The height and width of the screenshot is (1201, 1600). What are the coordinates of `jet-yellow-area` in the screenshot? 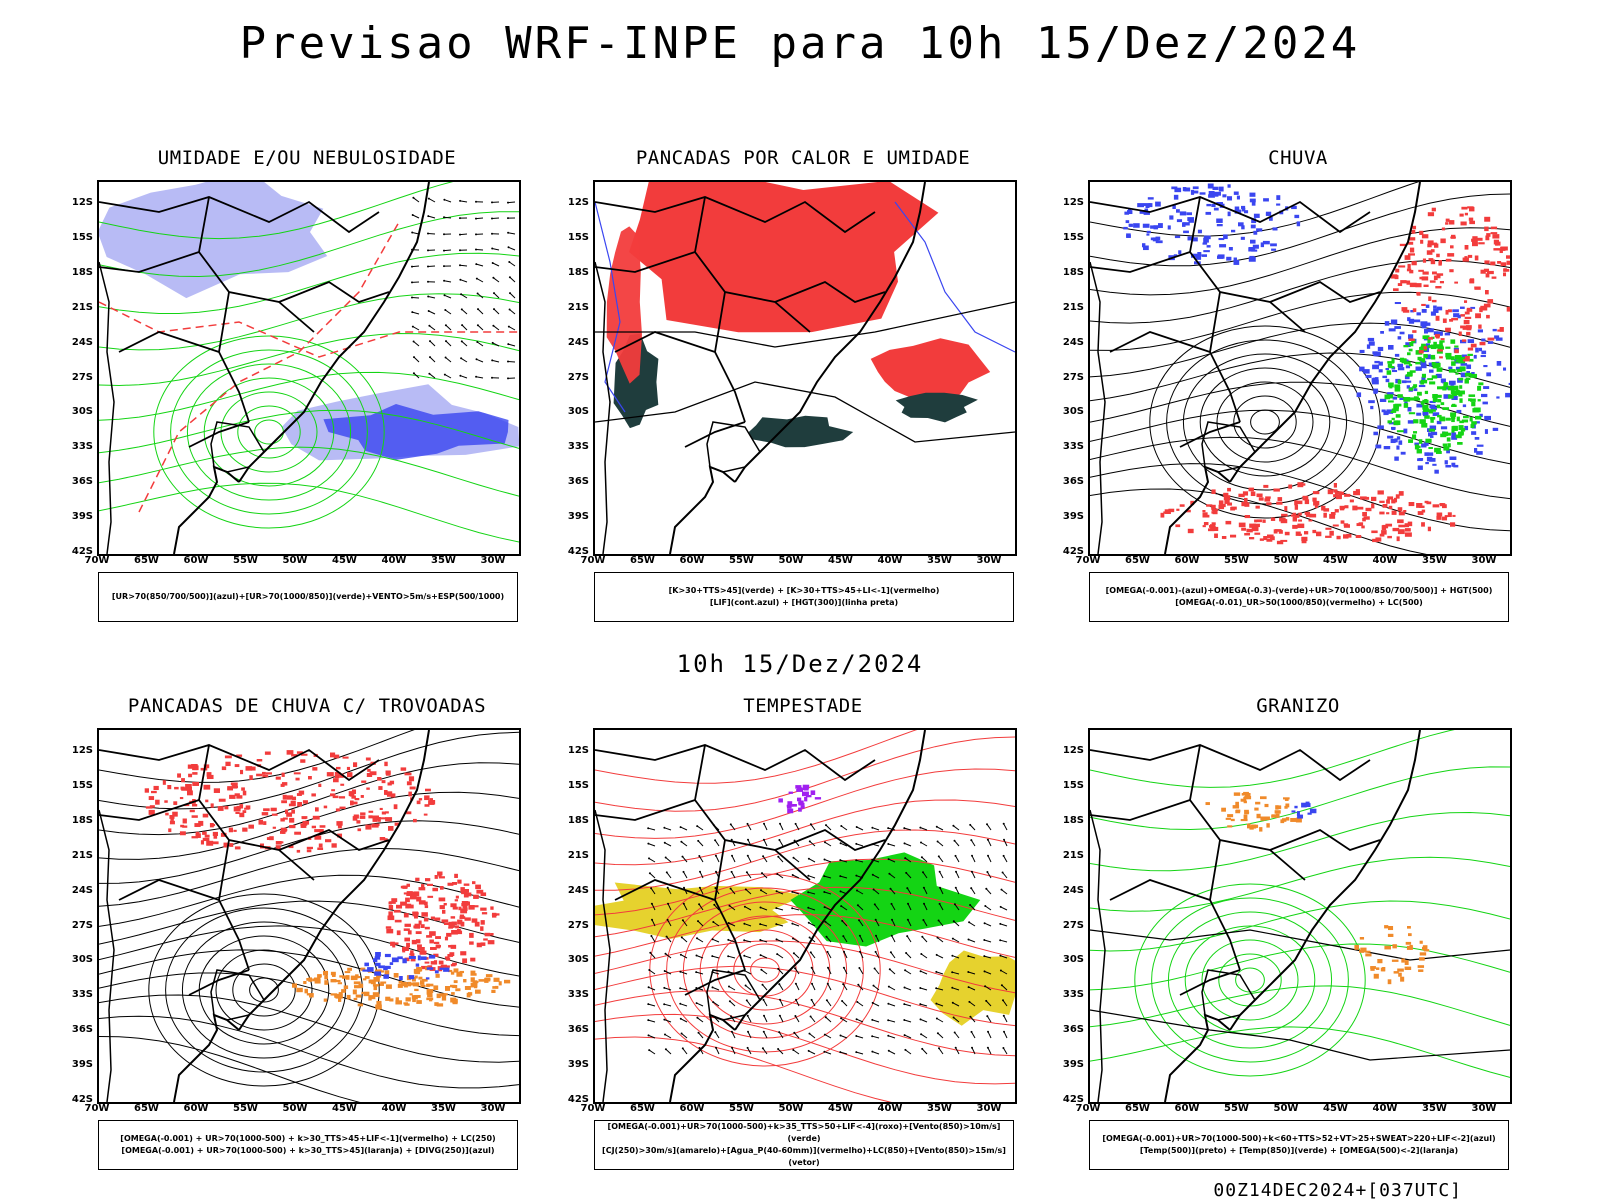 It's located at (973, 988).